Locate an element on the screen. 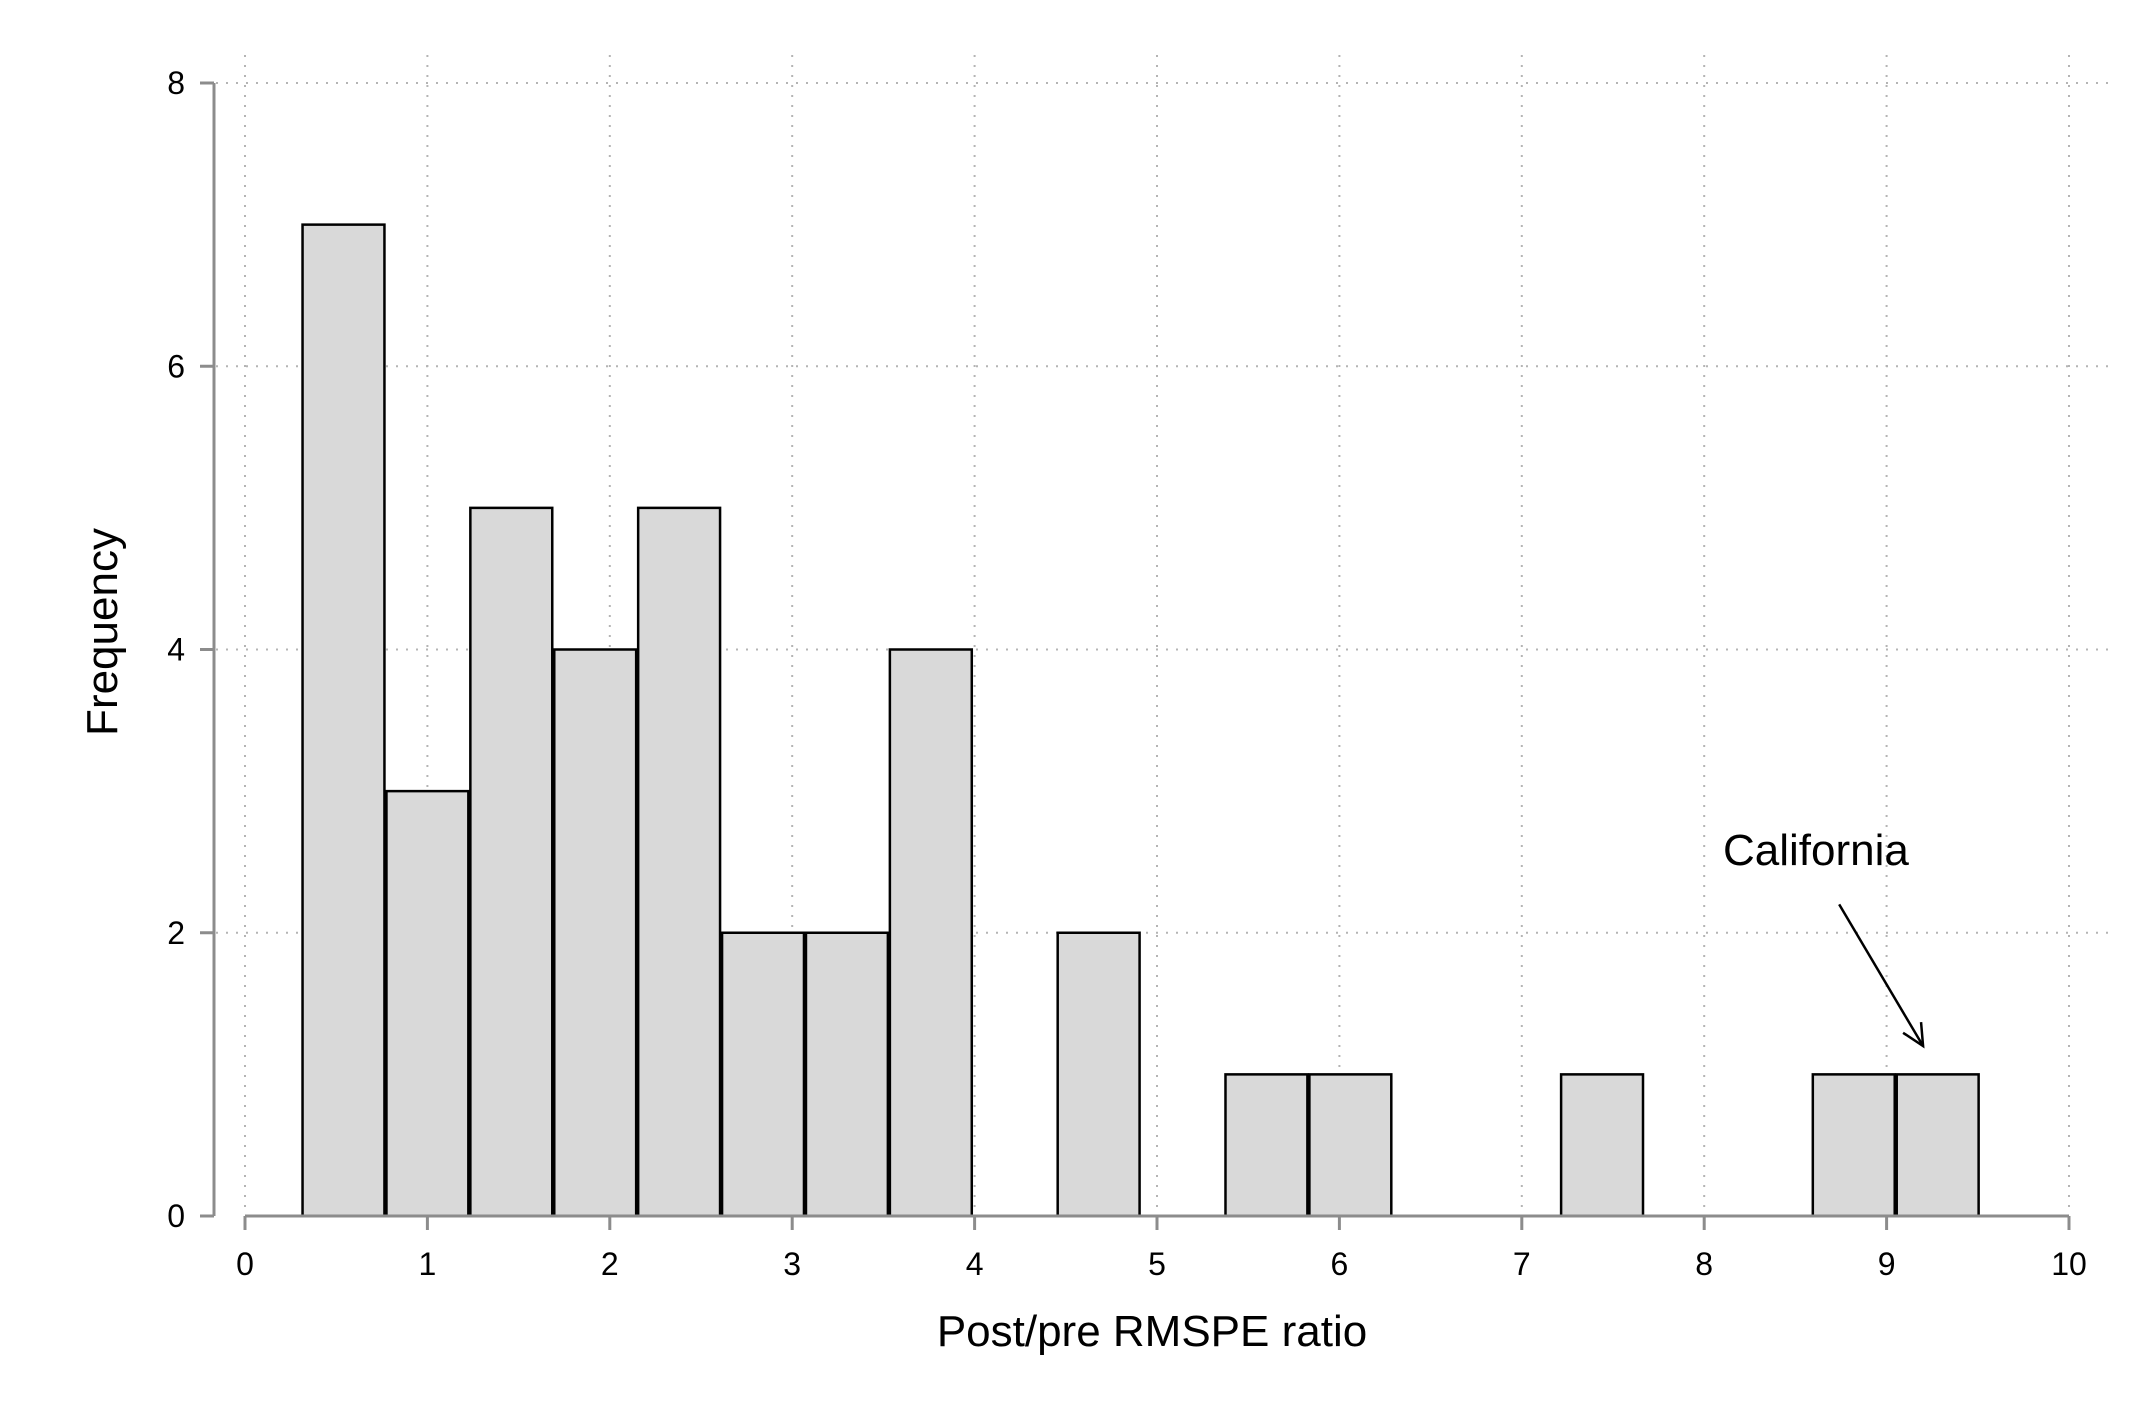 The width and height of the screenshot is (2136, 1424). y-tick-label-4: 8 is located at coordinates (176, 83).